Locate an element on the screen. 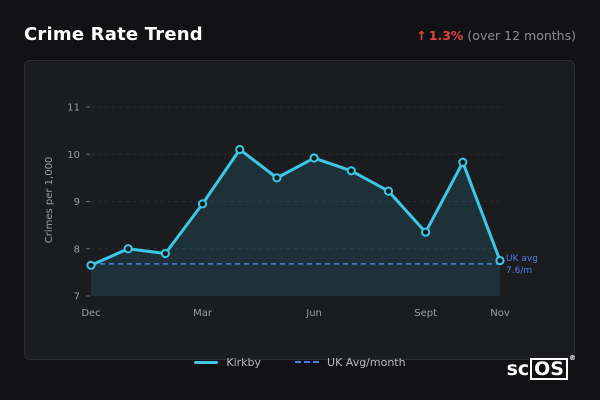  x-tick-label: Nov is located at coordinates (500, 313).